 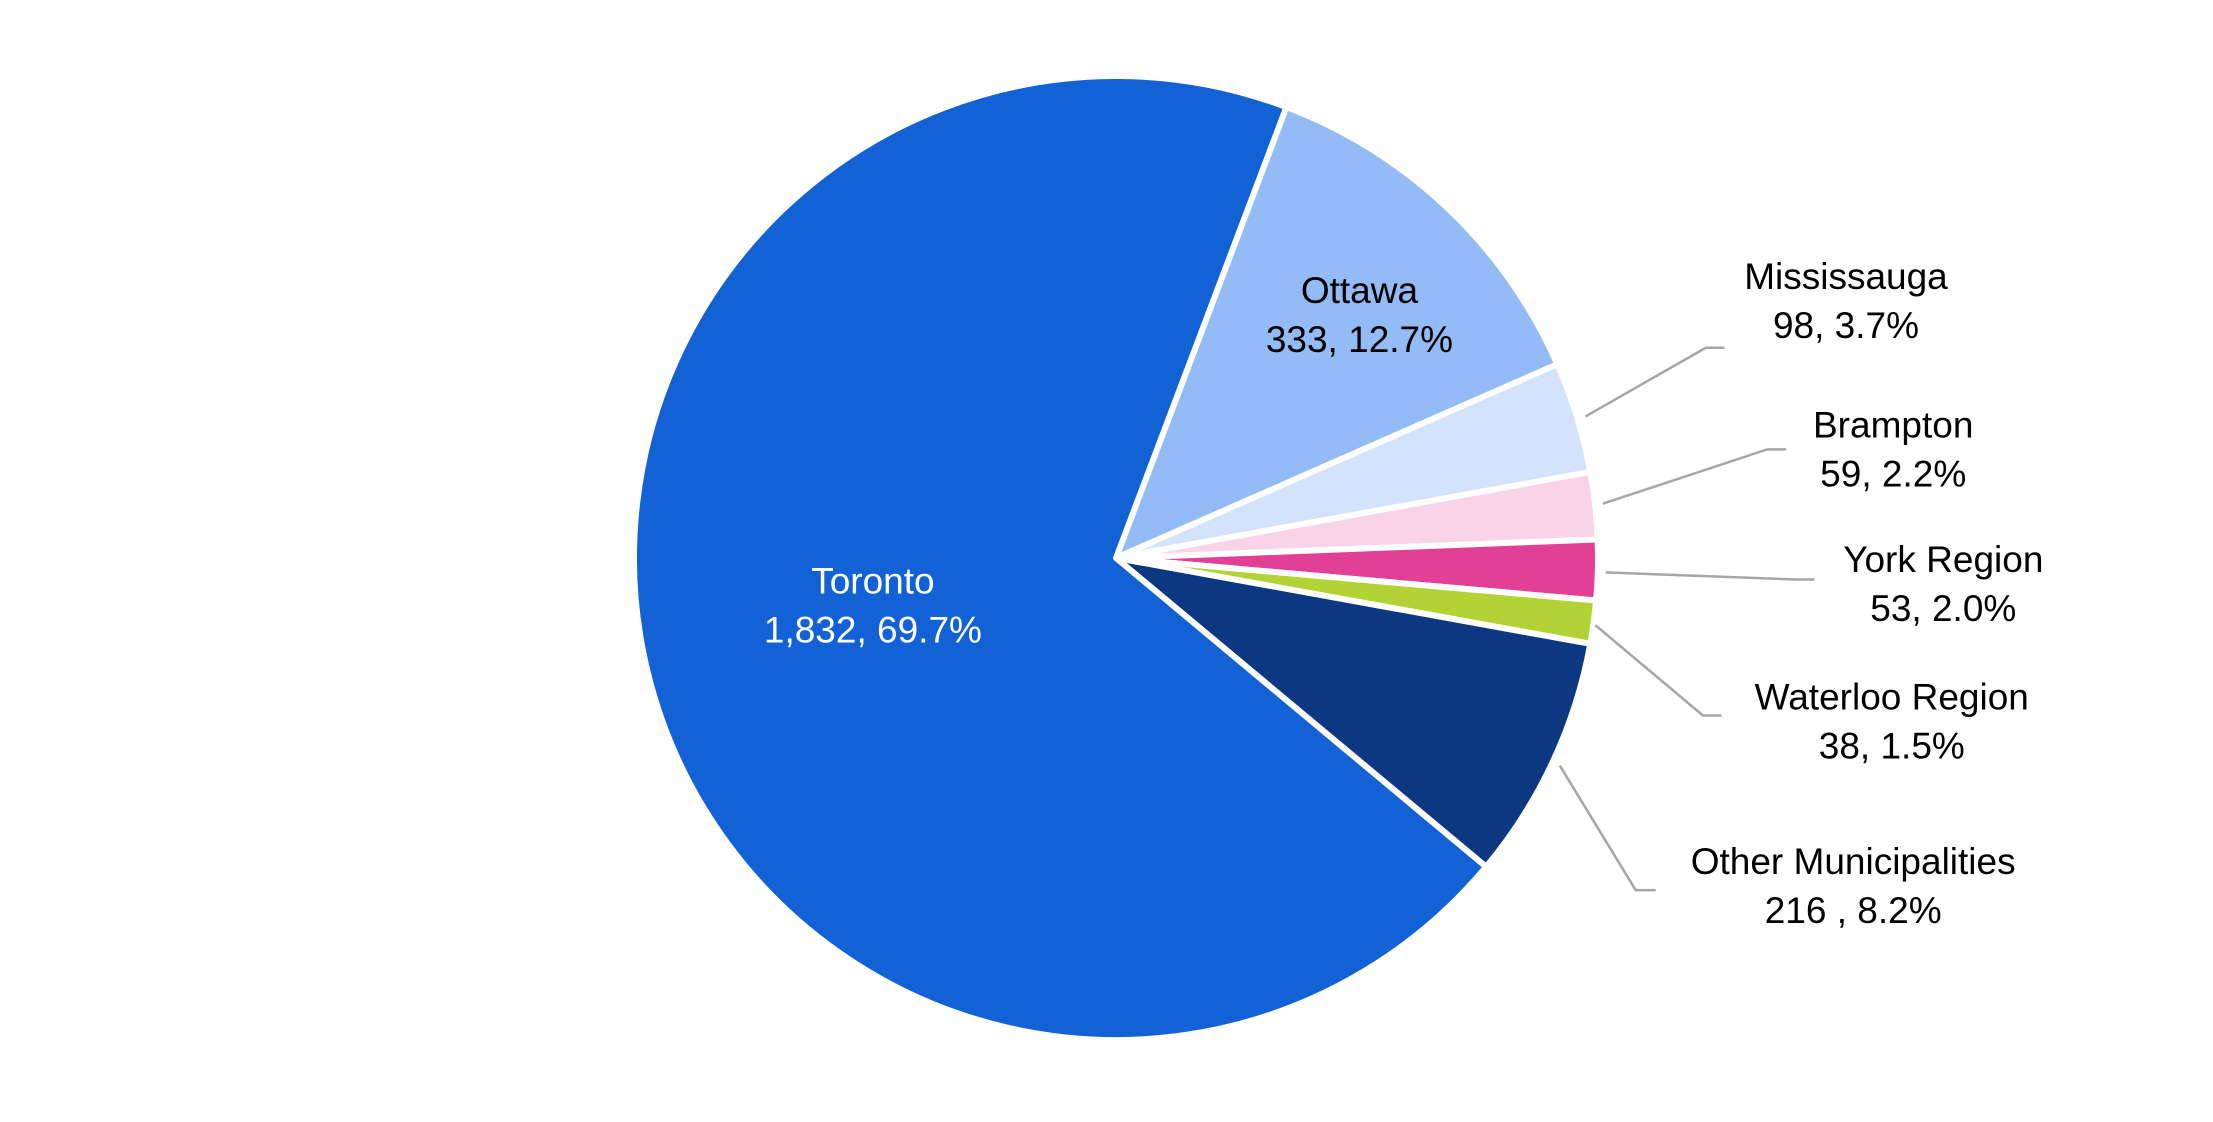 What do you see at coordinates (1892, 697) in the screenshot?
I see `slice-label: Waterloo Region` at bounding box center [1892, 697].